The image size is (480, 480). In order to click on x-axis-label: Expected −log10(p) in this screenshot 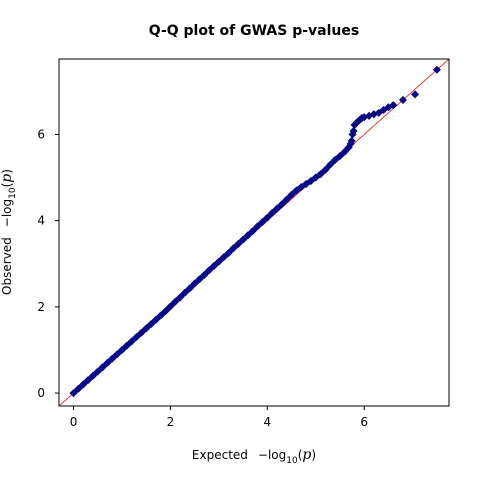, I will do `click(254, 456)`.